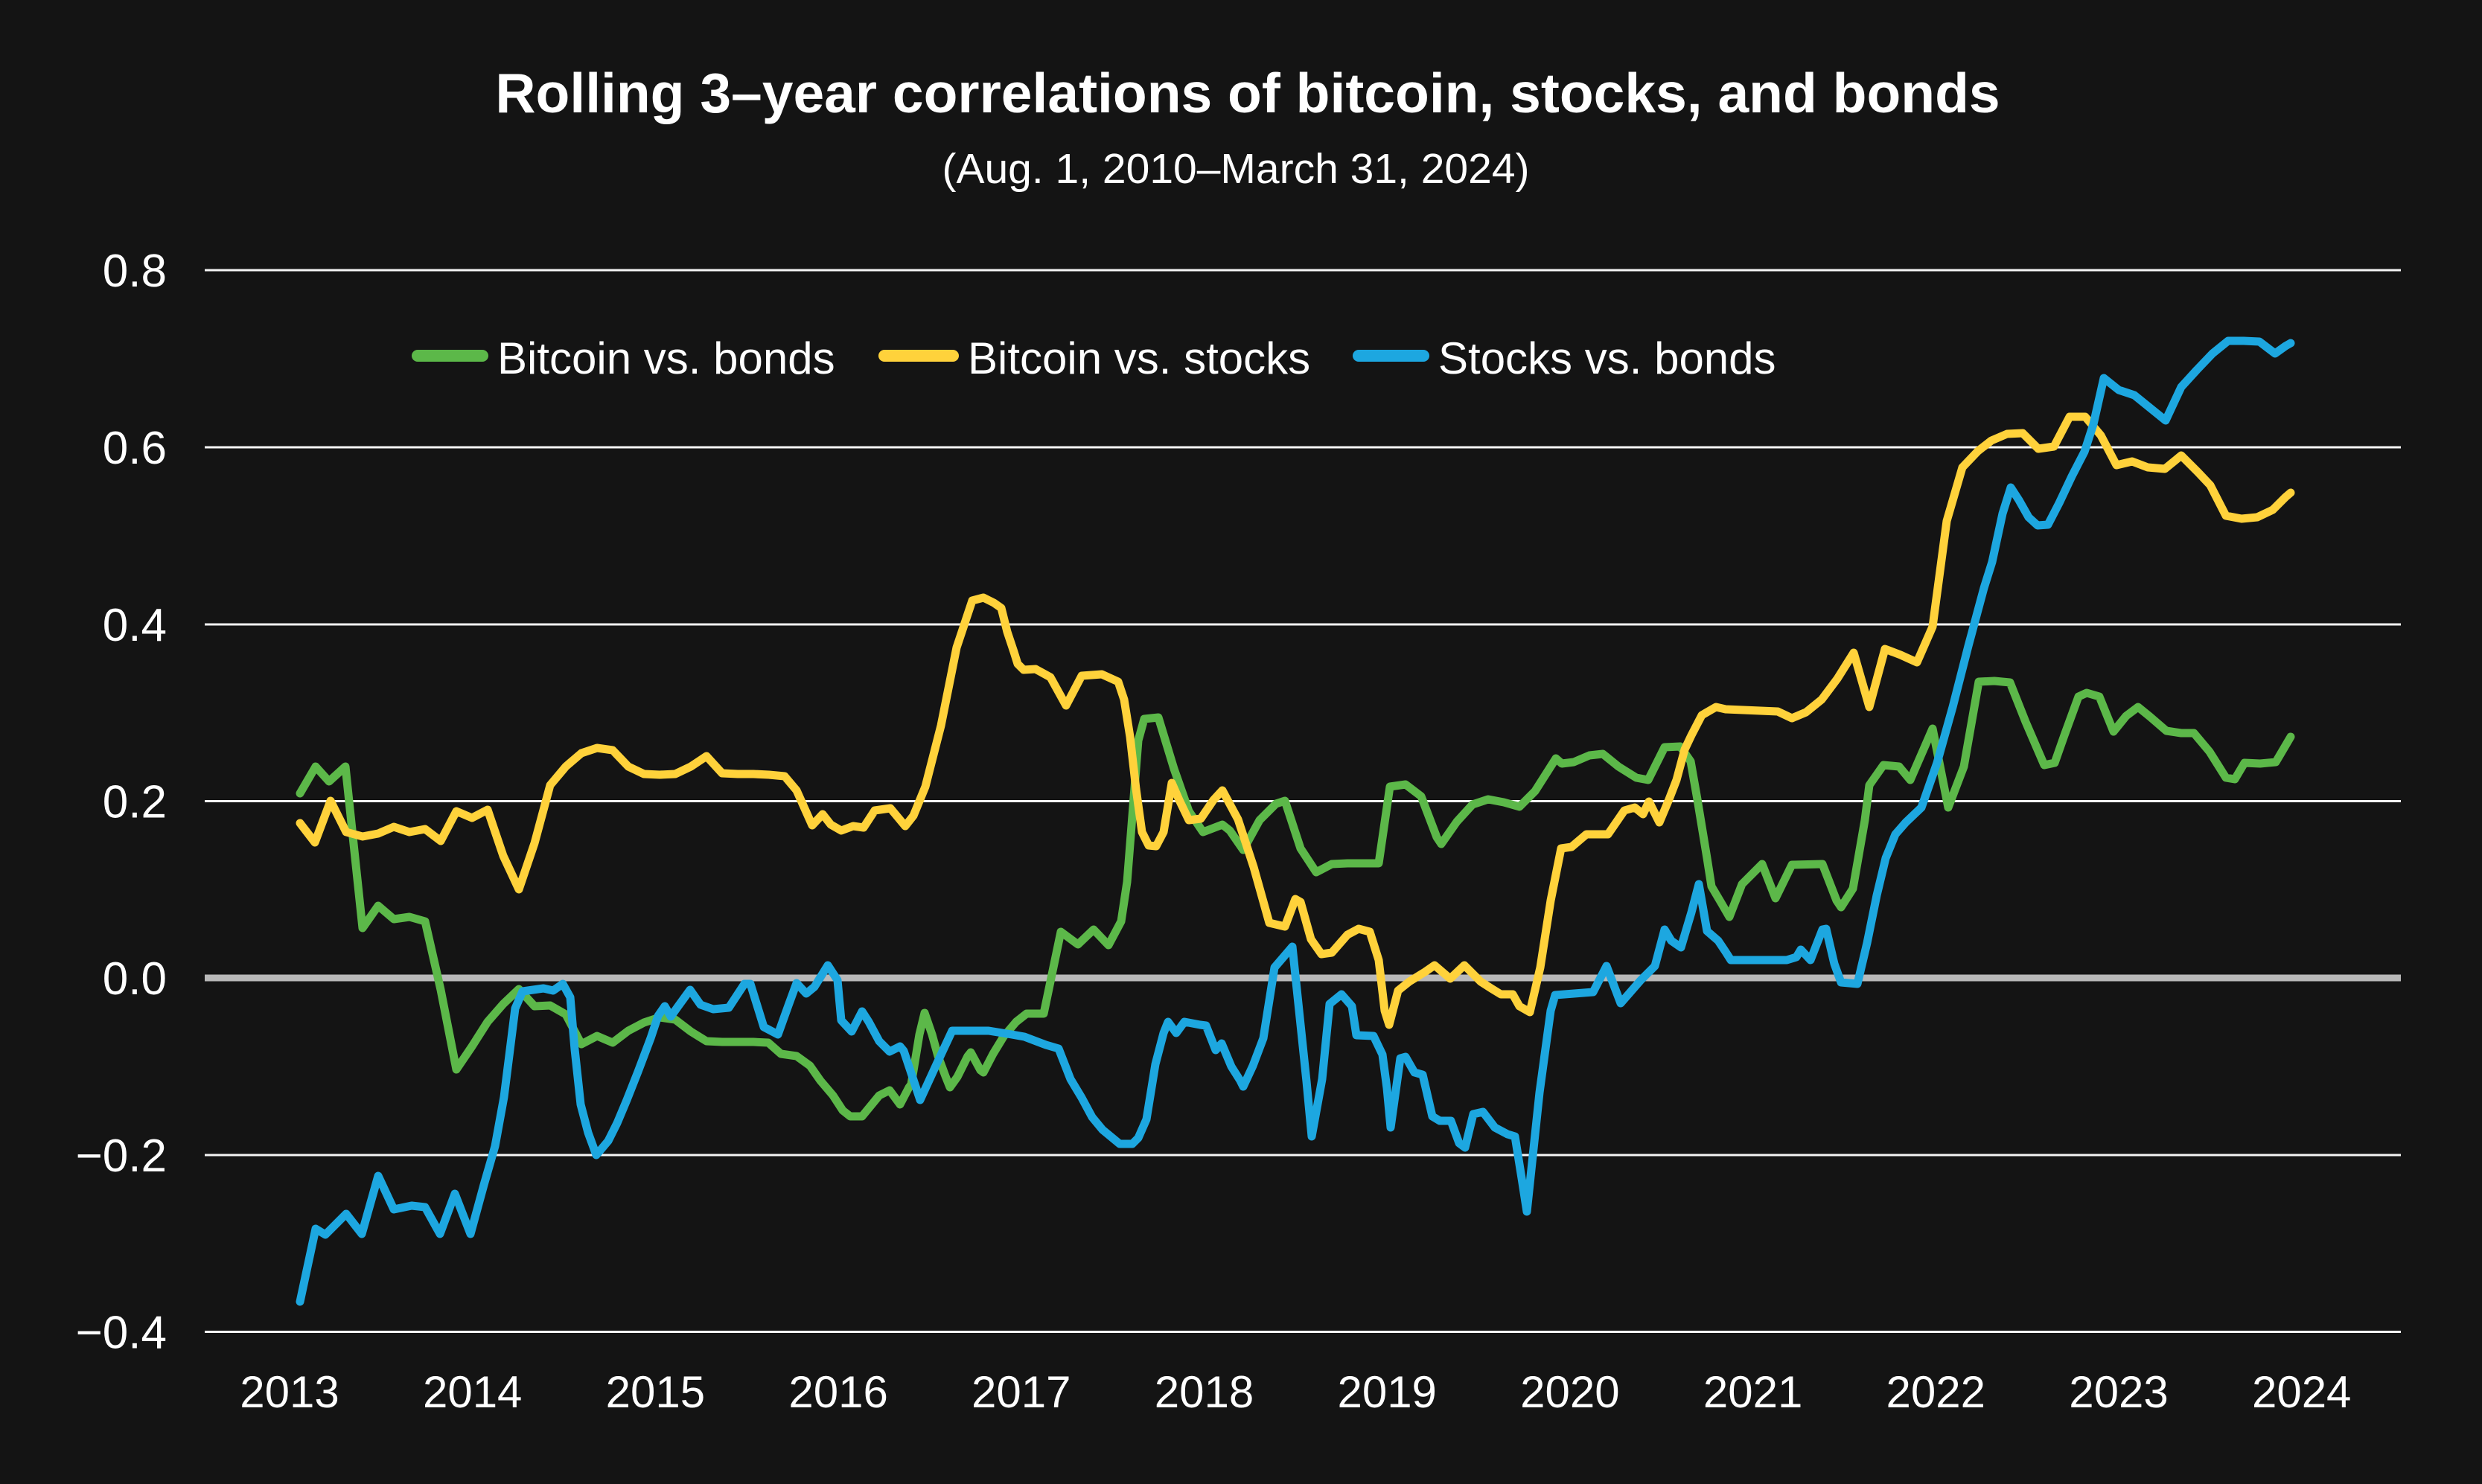  Describe the element at coordinates (1607, 358) in the screenshot. I see `svg-text: Stocks vs. bonds` at that location.